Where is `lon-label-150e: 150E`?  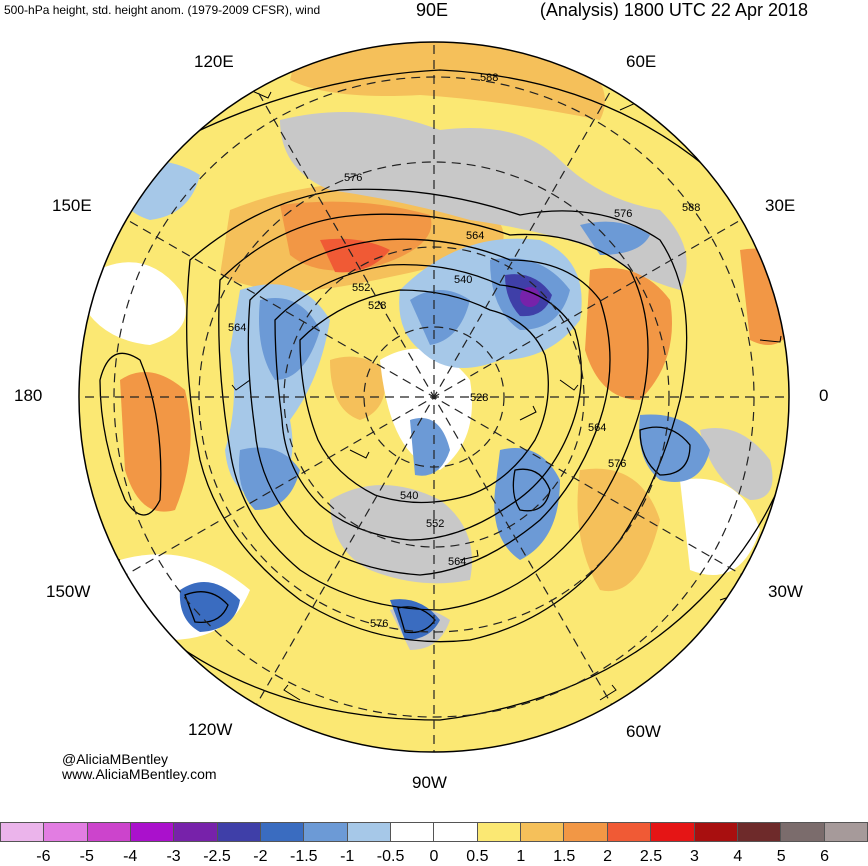 lon-label-150e: 150E is located at coordinates (72, 205).